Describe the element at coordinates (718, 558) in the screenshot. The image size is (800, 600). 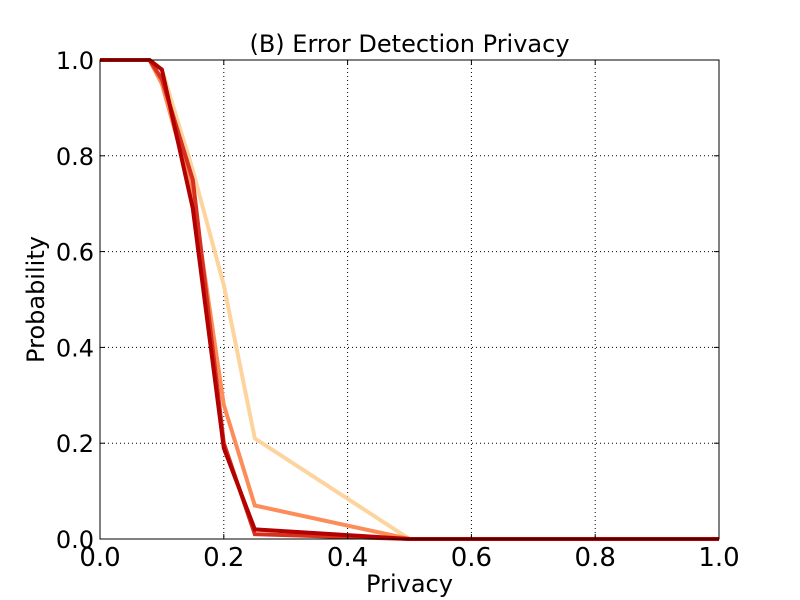
I see `x-tick-label-5: 1.0` at that location.